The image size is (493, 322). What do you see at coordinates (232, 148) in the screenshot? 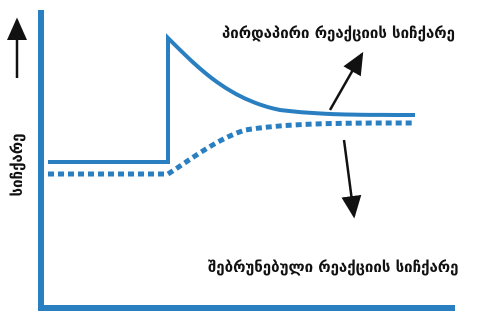
I see `reverse-rate-curve` at bounding box center [232, 148].